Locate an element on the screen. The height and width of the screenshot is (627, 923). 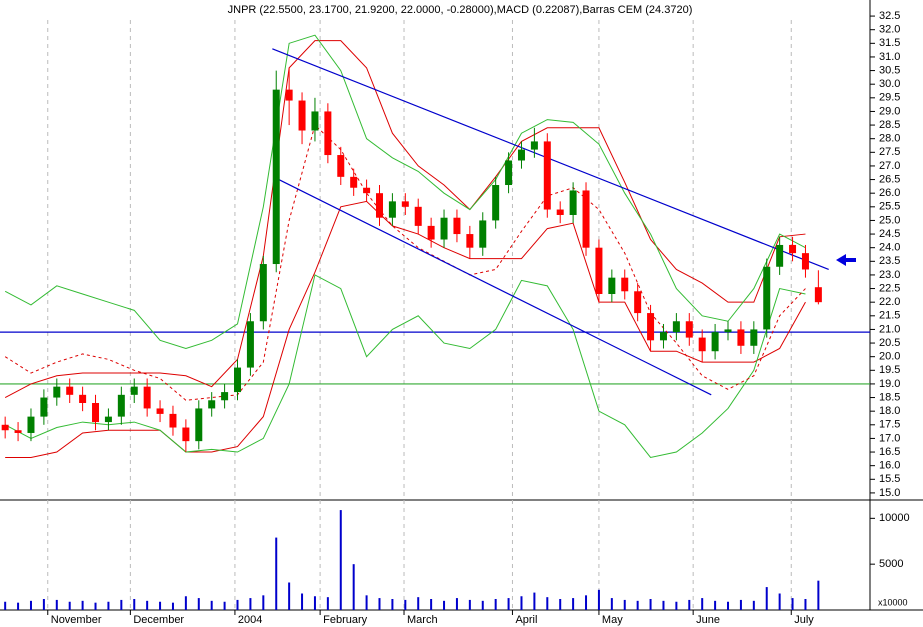
y-tick-label: 24.0 is located at coordinates (889, 248).